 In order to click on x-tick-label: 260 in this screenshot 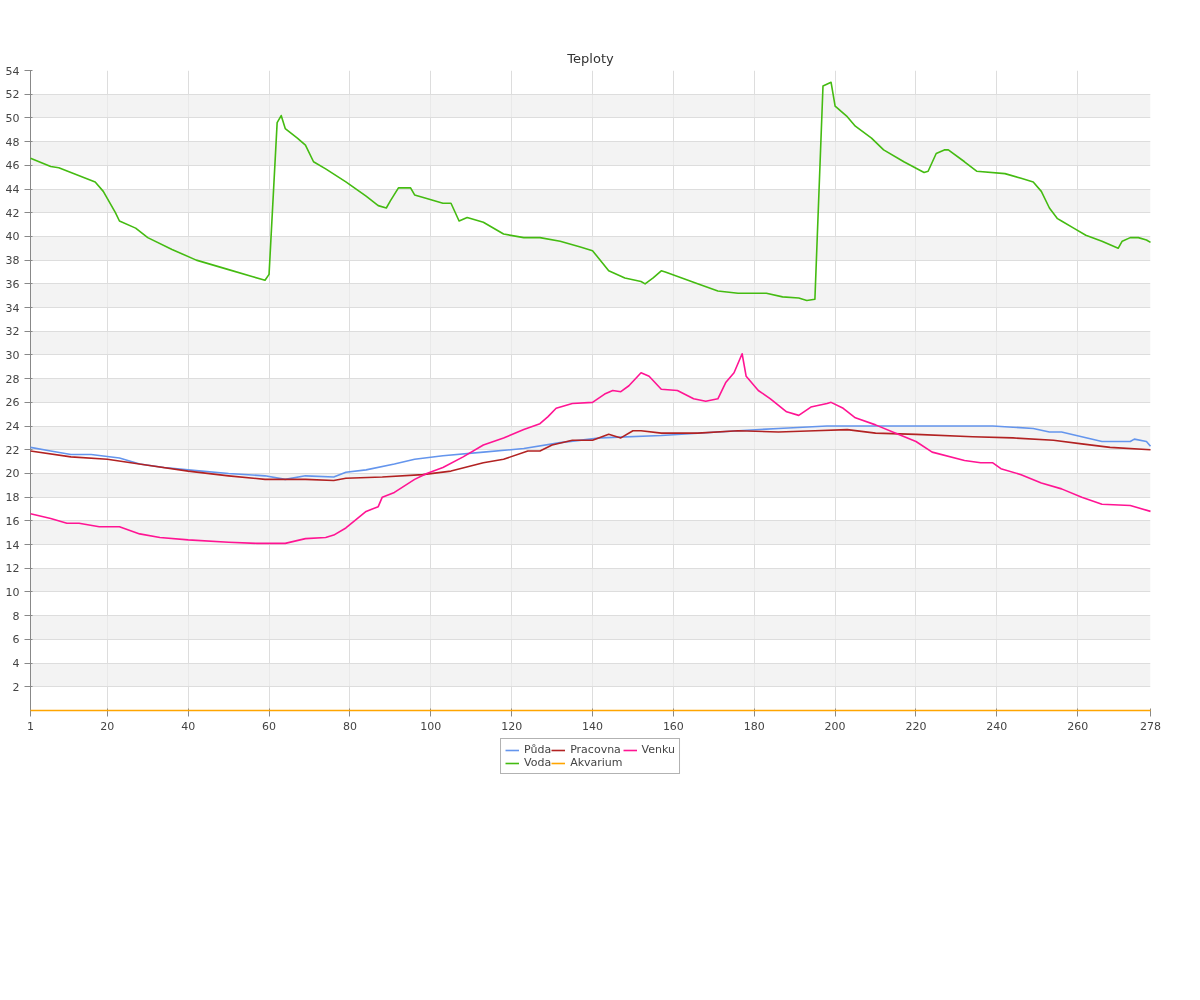, I will do `click(1078, 726)`.